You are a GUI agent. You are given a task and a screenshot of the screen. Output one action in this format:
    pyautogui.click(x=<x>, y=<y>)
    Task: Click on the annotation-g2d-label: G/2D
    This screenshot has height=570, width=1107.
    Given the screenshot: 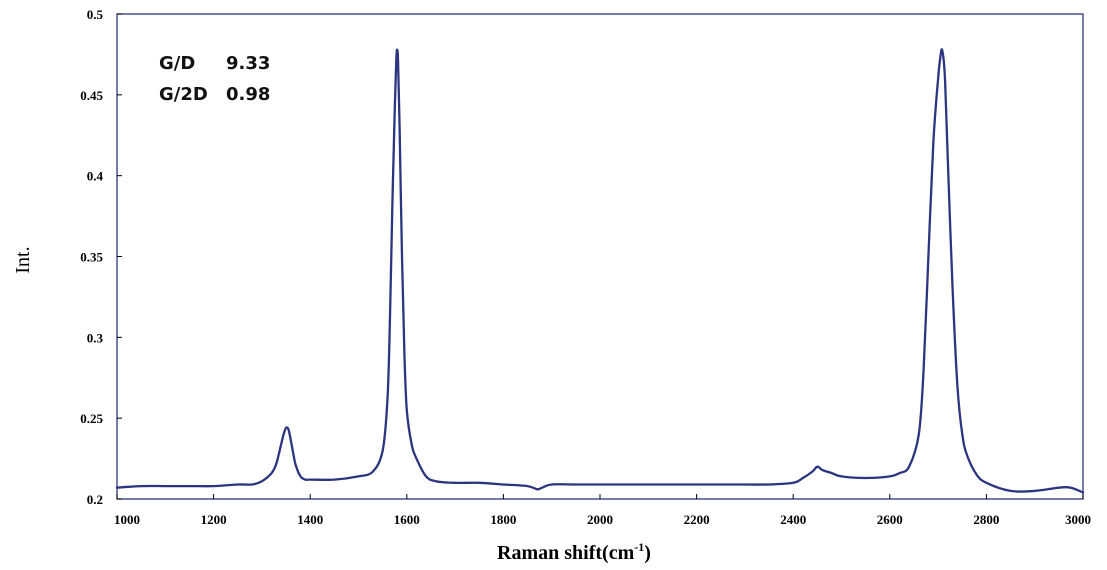 What is the action you would take?
    pyautogui.click(x=183, y=94)
    